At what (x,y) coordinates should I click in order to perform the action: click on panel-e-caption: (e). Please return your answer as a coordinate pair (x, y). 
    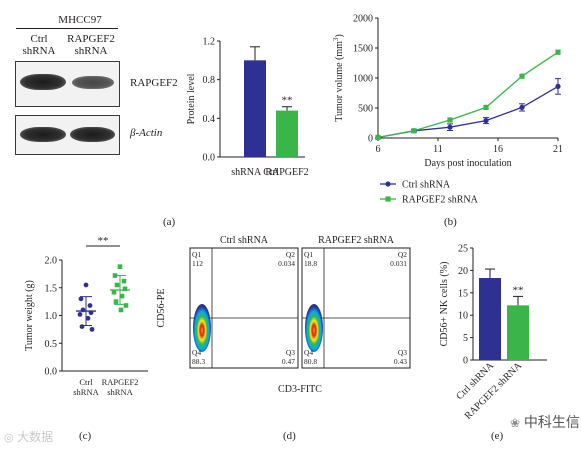
    Looking at the image, I should click on (497, 436).